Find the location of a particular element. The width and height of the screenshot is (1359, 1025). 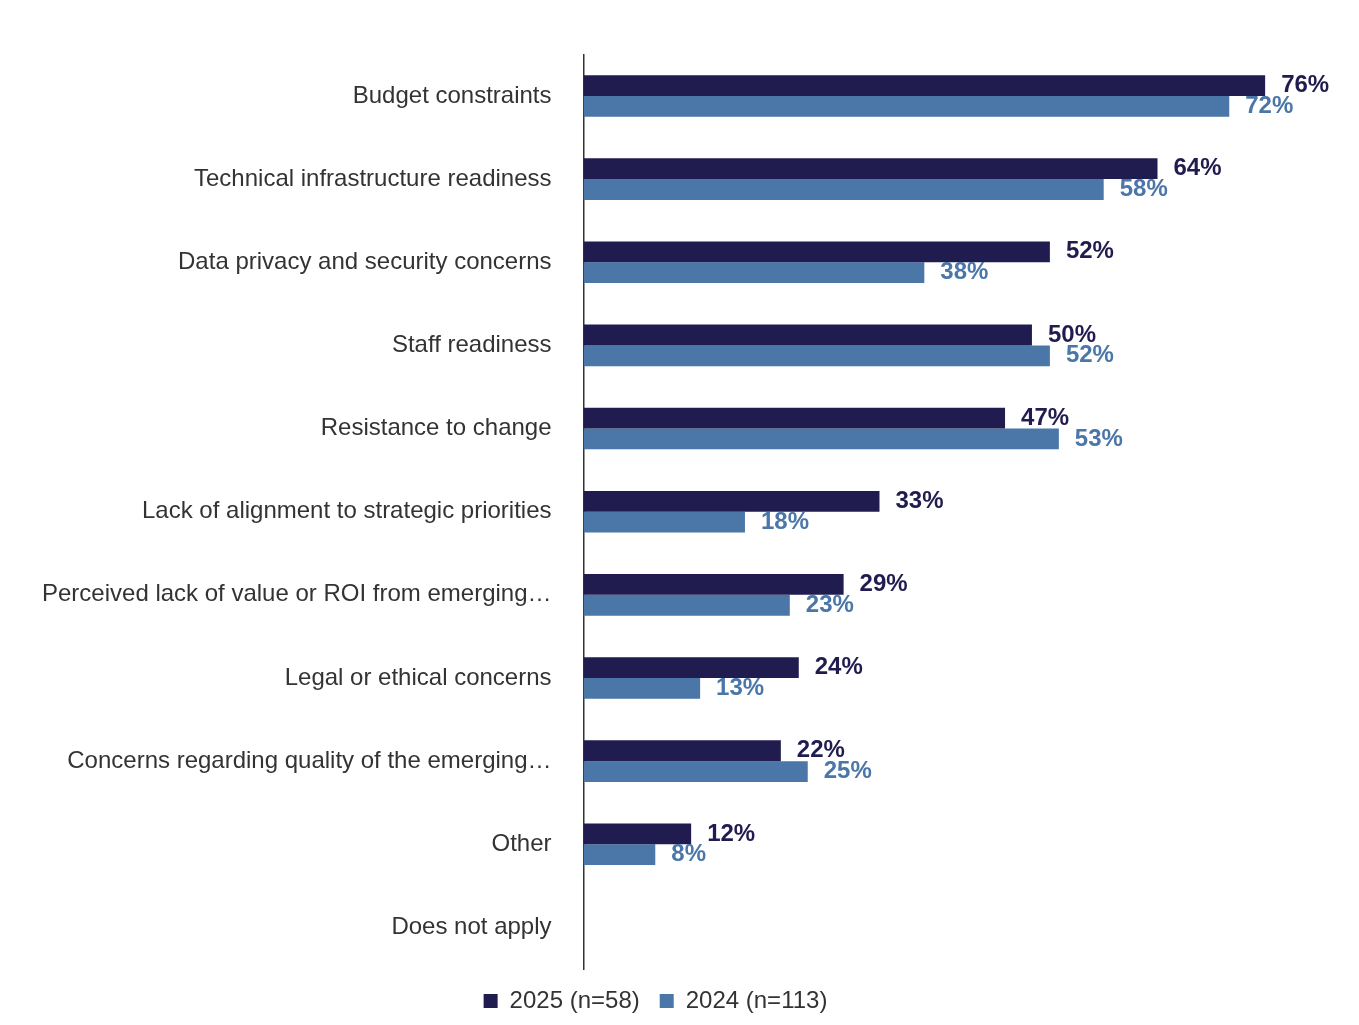

data-label: 18% is located at coordinates (785, 520).